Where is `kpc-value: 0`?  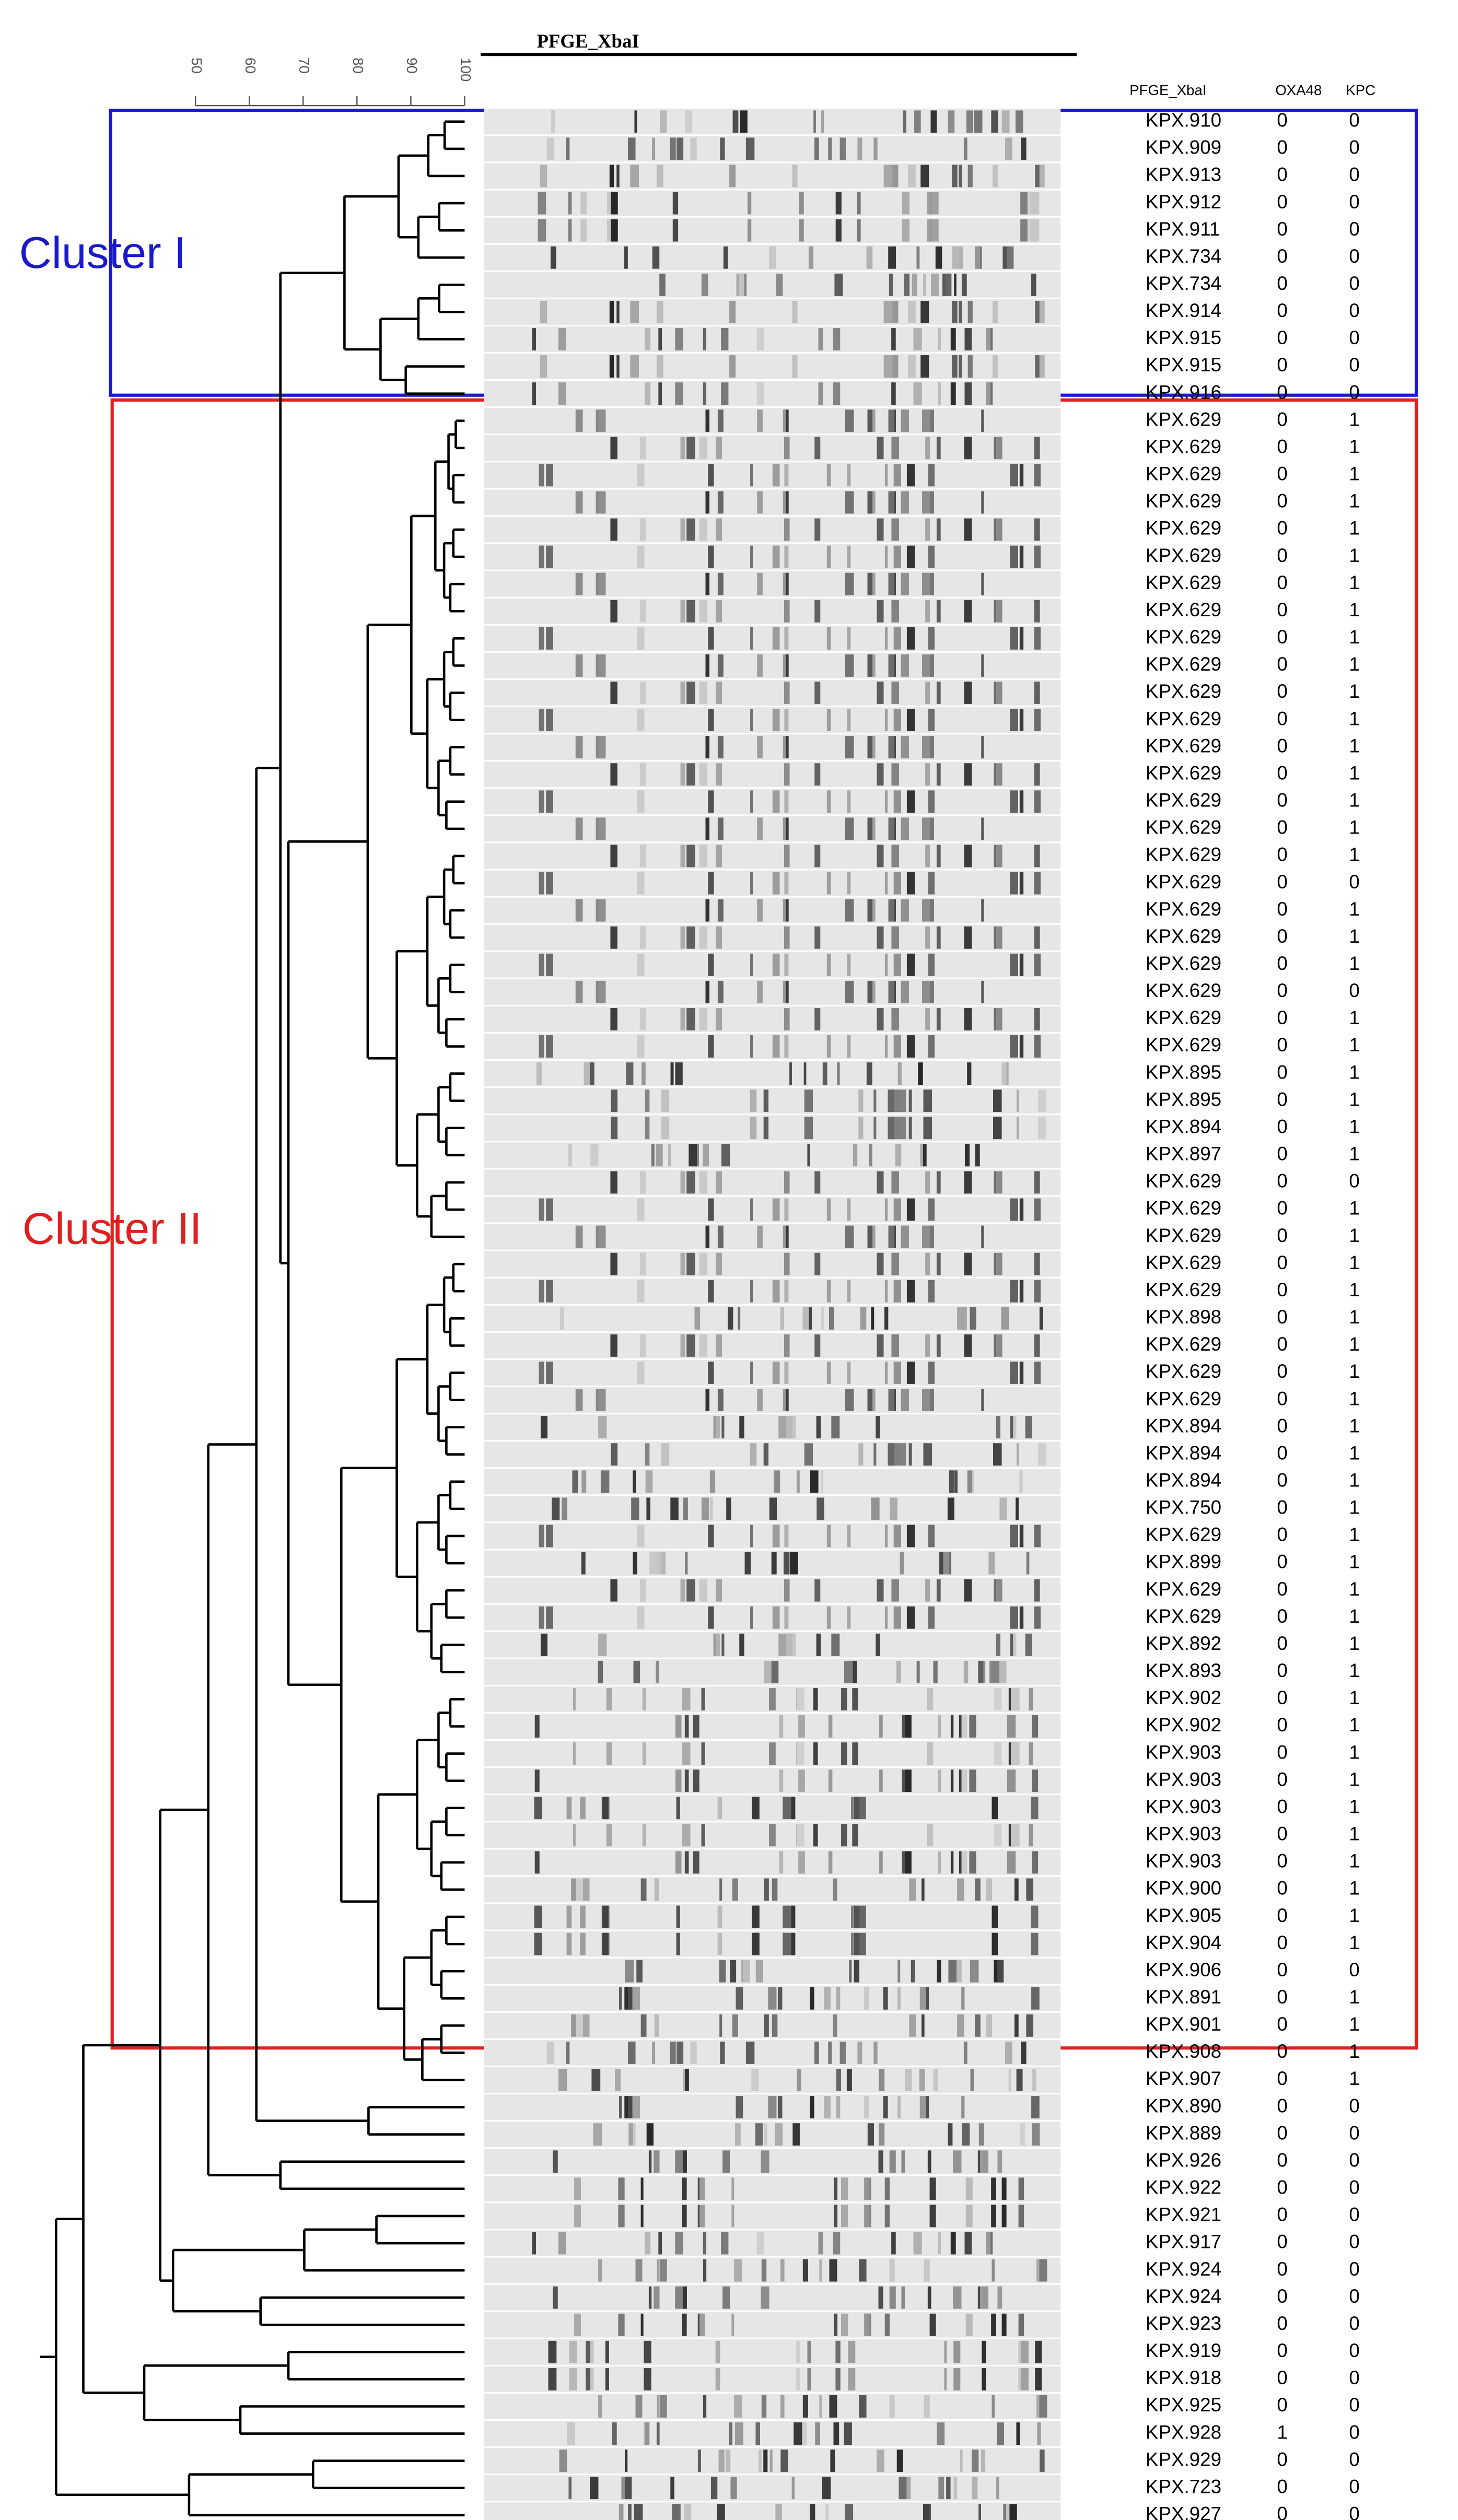 kpc-value: 0 is located at coordinates (1354, 2187).